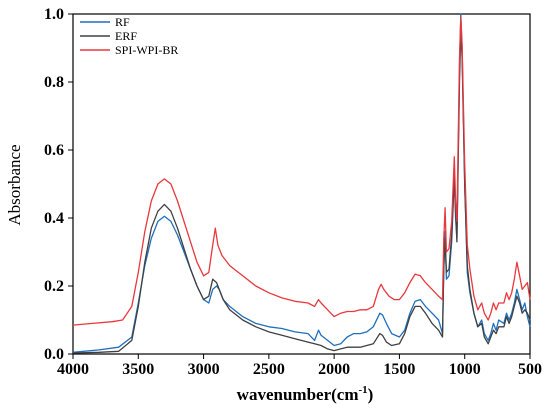 The width and height of the screenshot is (550, 408). What do you see at coordinates (530, 369) in the screenshot?
I see `x-tick-label: 500` at bounding box center [530, 369].